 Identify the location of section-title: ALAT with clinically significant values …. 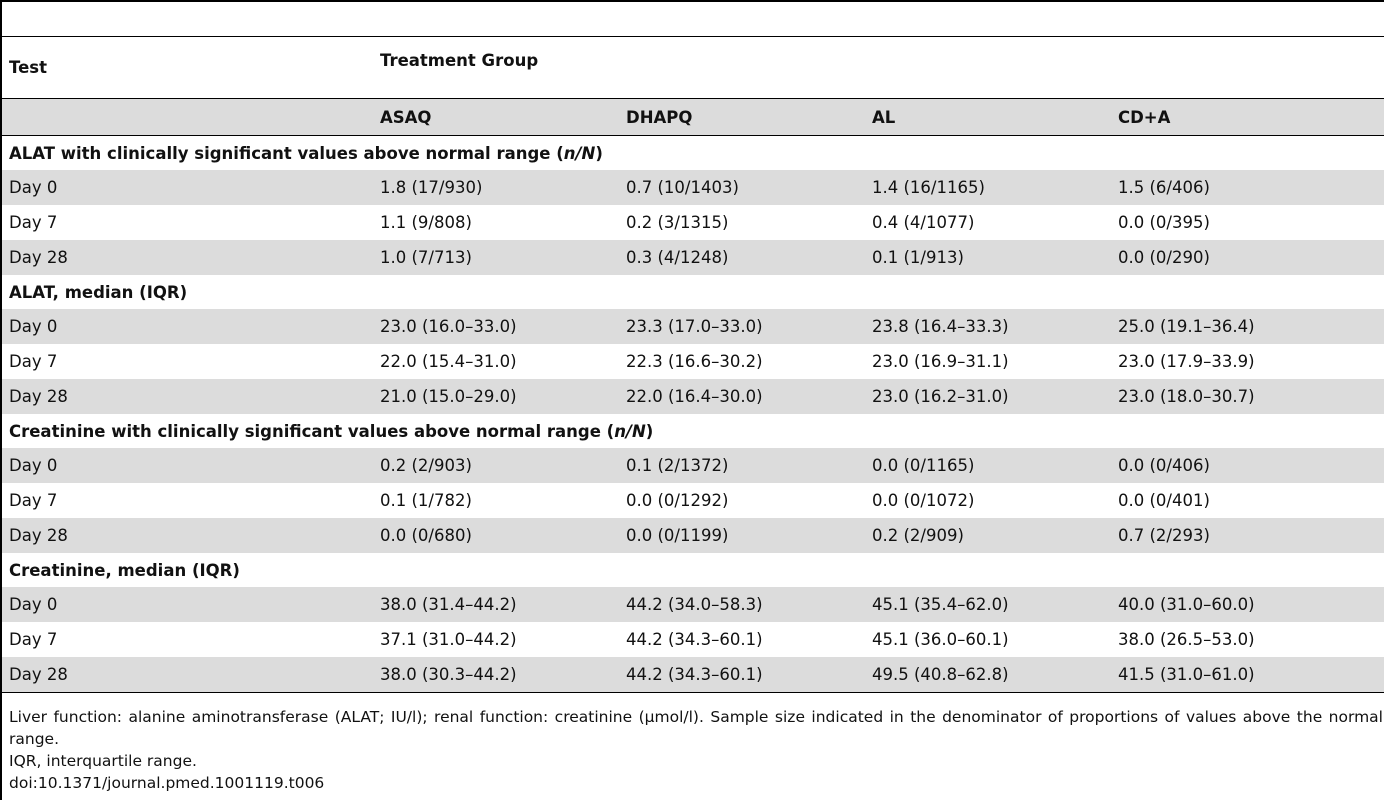
(693, 153).